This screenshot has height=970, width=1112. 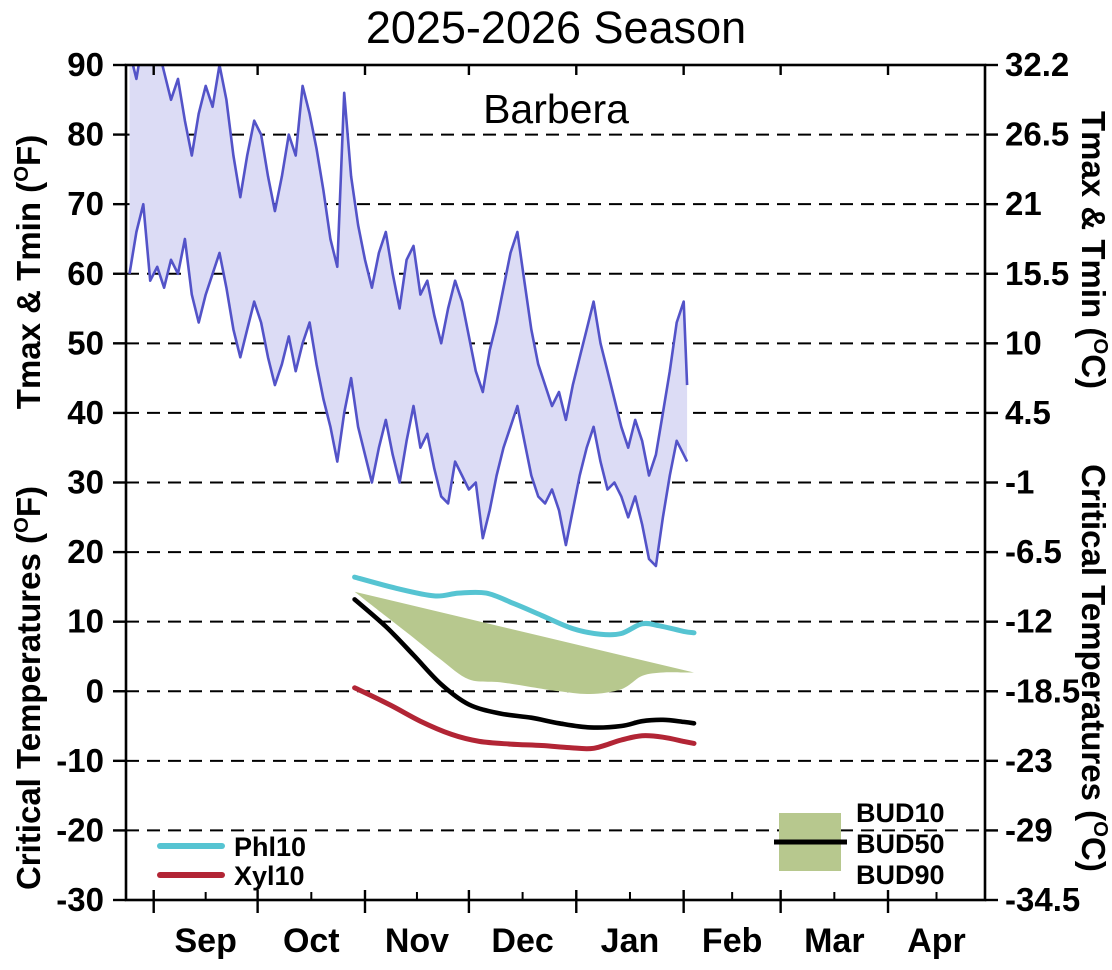 What do you see at coordinates (95, 690) in the screenshot?
I see `y-left-tick-label: 0` at bounding box center [95, 690].